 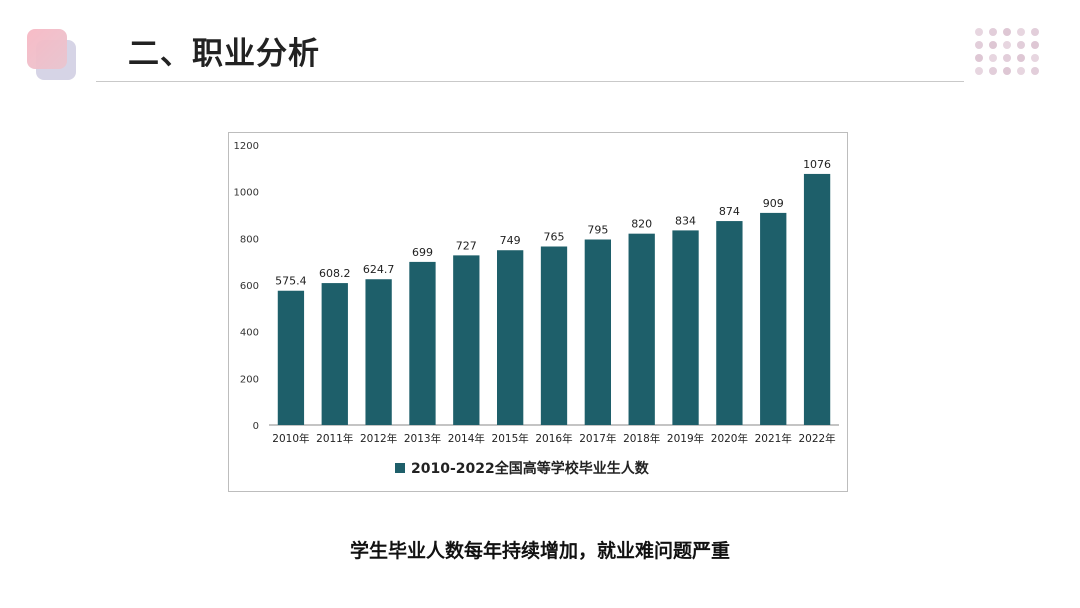 What do you see at coordinates (246, 193) in the screenshot?
I see `y-tick-label: 1000` at bounding box center [246, 193].